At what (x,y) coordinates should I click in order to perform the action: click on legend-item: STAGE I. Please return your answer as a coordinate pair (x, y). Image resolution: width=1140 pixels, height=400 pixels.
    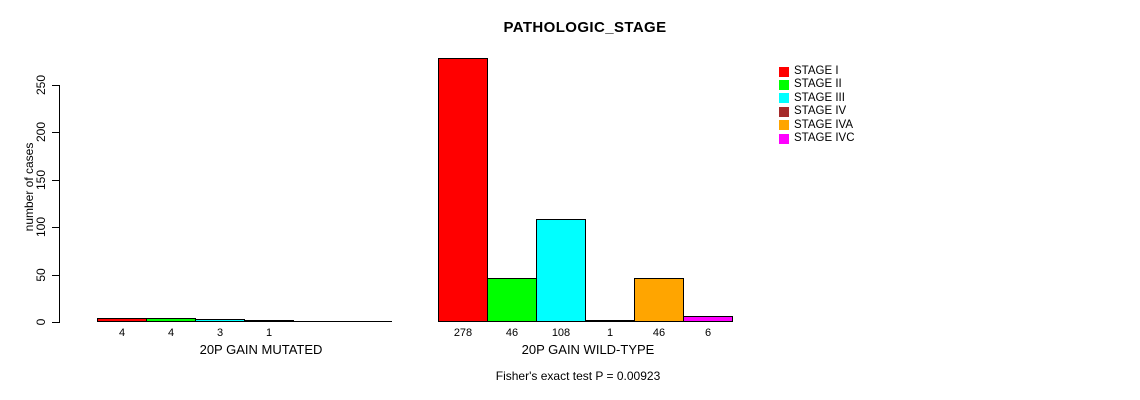
    Looking at the image, I should click on (809, 71).